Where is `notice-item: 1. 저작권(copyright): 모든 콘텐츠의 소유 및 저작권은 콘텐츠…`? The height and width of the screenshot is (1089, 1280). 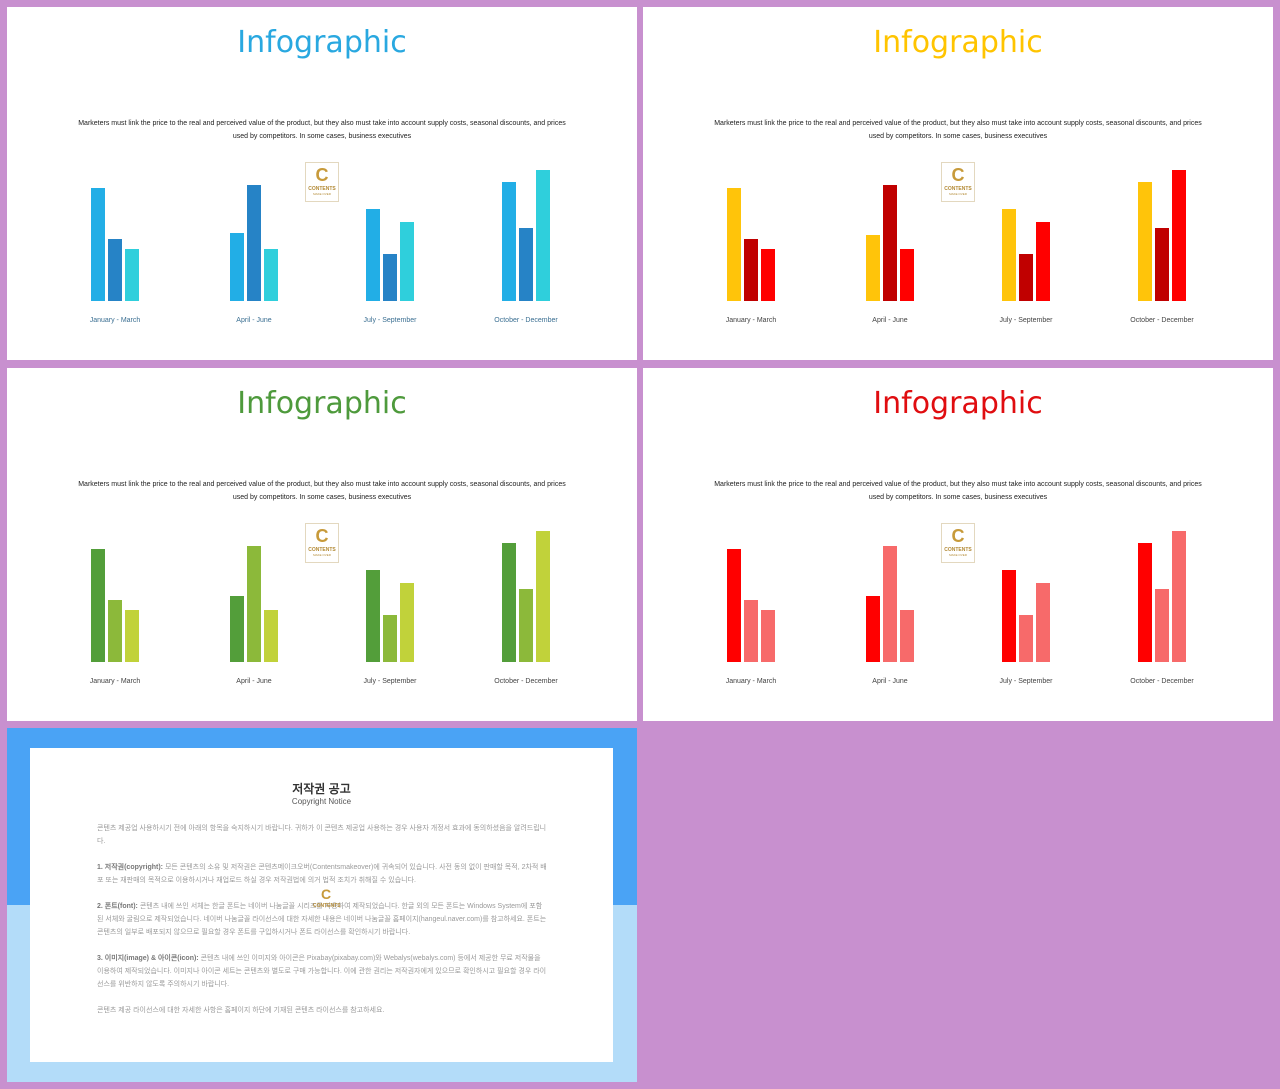
notice-item: 1. 저작권(copyright): 모든 콘텐츠의 소유 및 저작권은 콘텐츠… is located at coordinates (322, 874).